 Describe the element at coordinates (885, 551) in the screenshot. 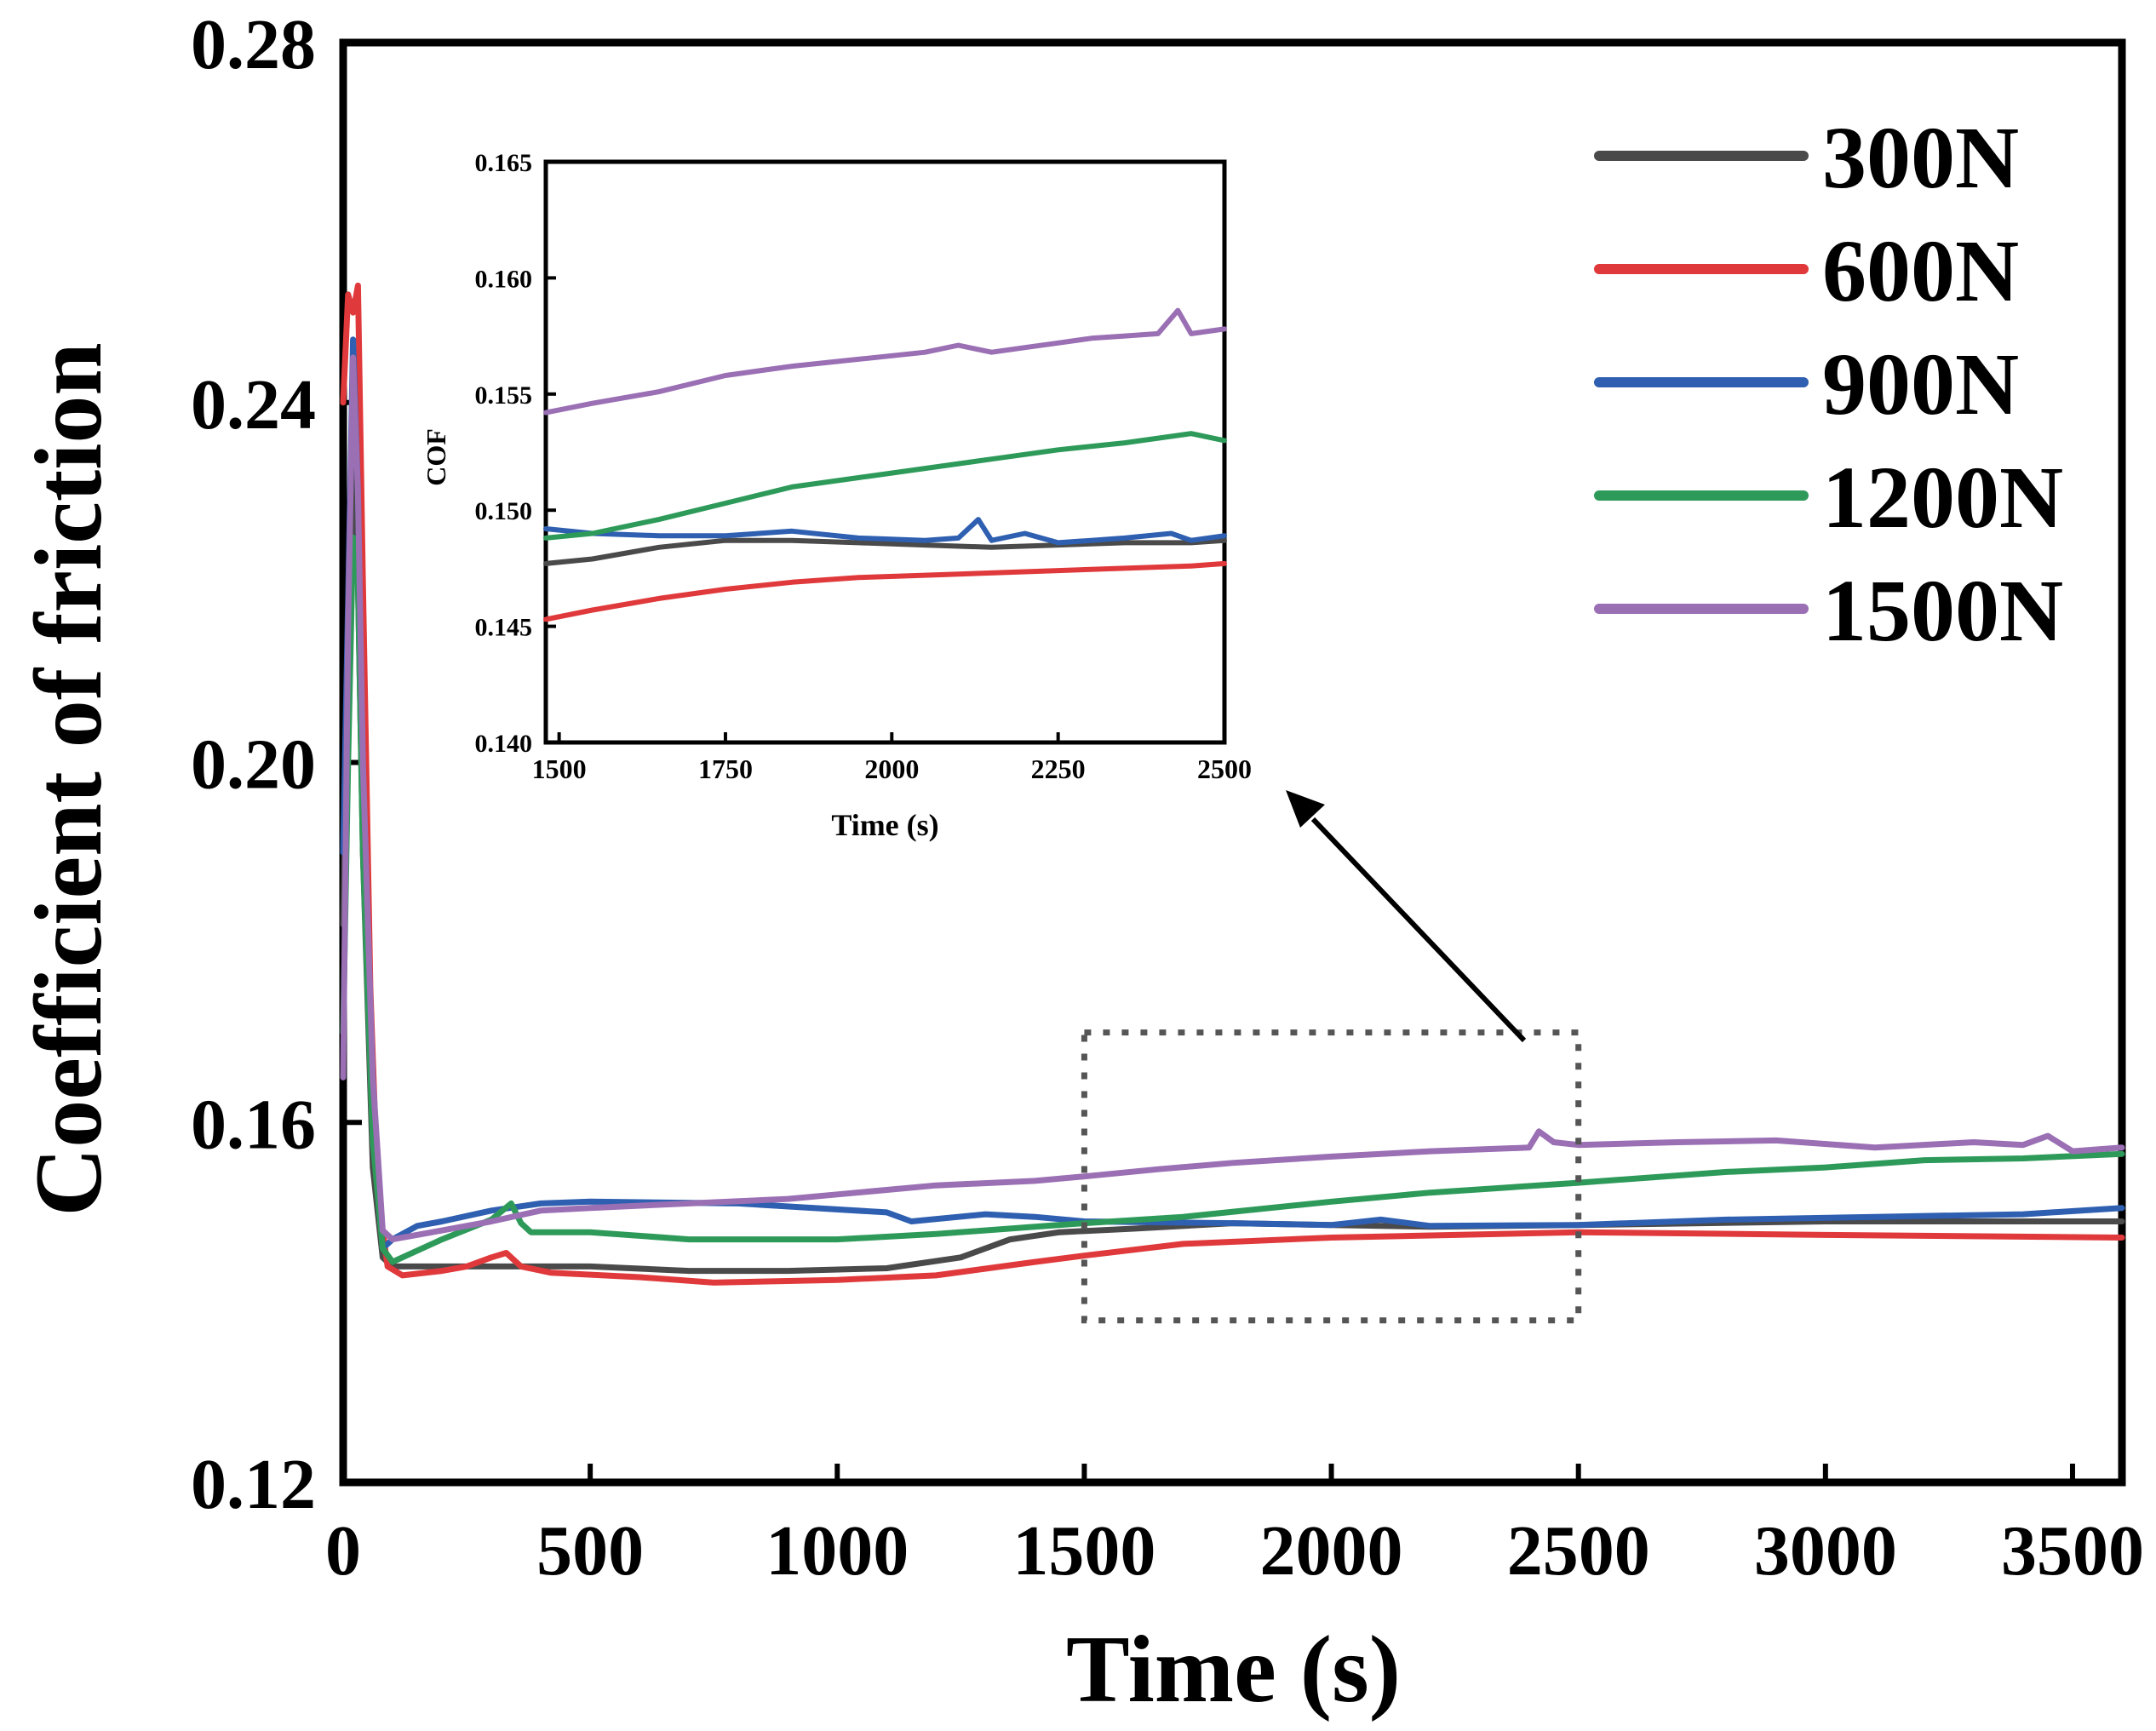

I see `inset-series-line-300N` at that location.